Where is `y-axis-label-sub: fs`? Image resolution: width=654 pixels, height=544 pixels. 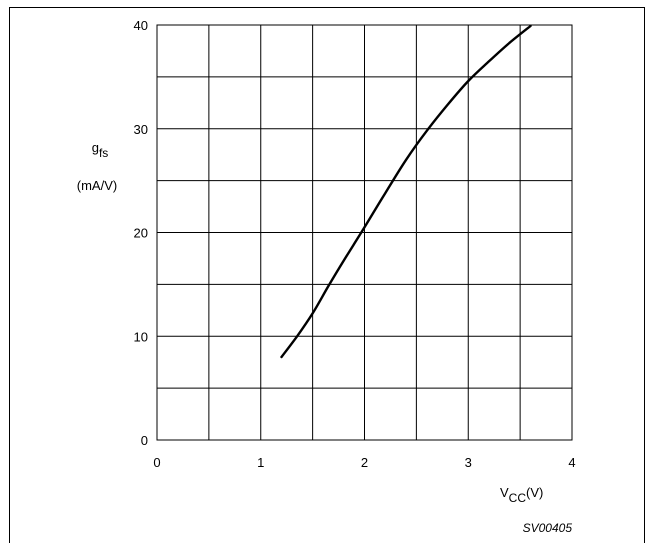 y-axis-label-sub: fs is located at coordinates (103, 153).